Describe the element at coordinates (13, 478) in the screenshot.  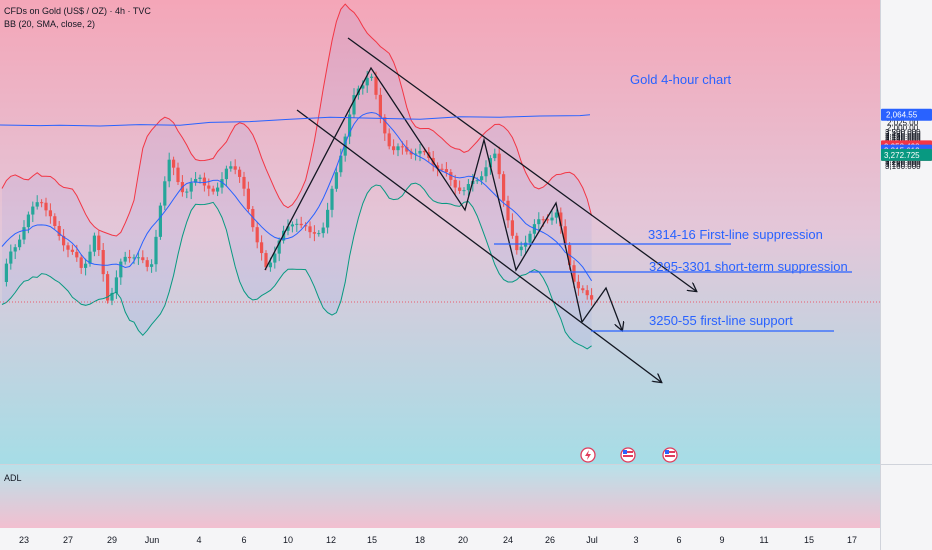
I see `adl-label: ADL` at that location.